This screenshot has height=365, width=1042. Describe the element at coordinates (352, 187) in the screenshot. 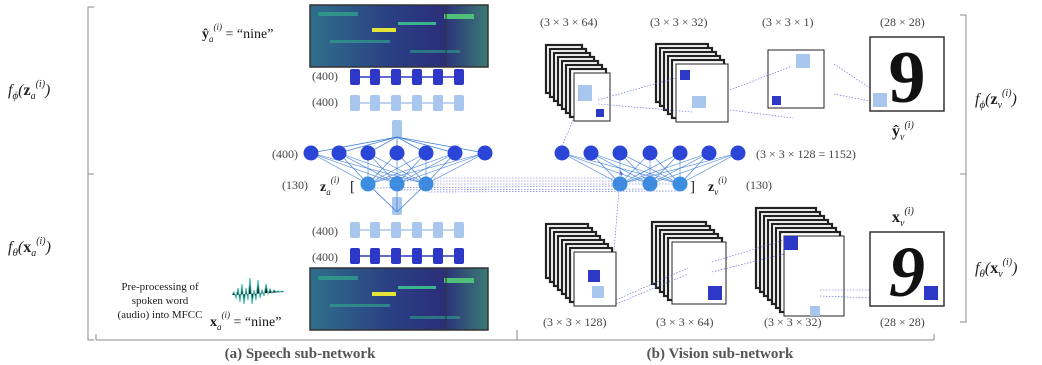

I see `speech-latent-bracket: [` at that location.